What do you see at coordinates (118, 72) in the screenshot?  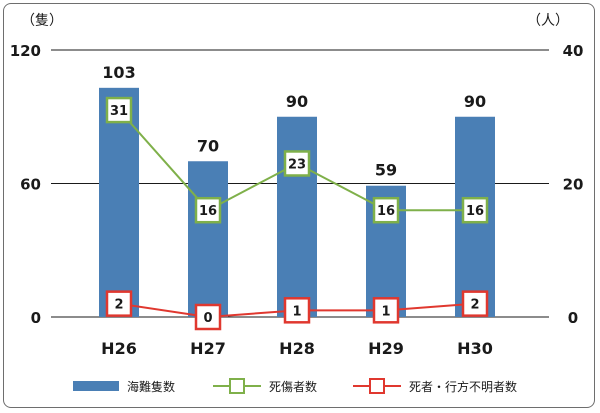 I see `bar-value-label: 103` at bounding box center [118, 72].